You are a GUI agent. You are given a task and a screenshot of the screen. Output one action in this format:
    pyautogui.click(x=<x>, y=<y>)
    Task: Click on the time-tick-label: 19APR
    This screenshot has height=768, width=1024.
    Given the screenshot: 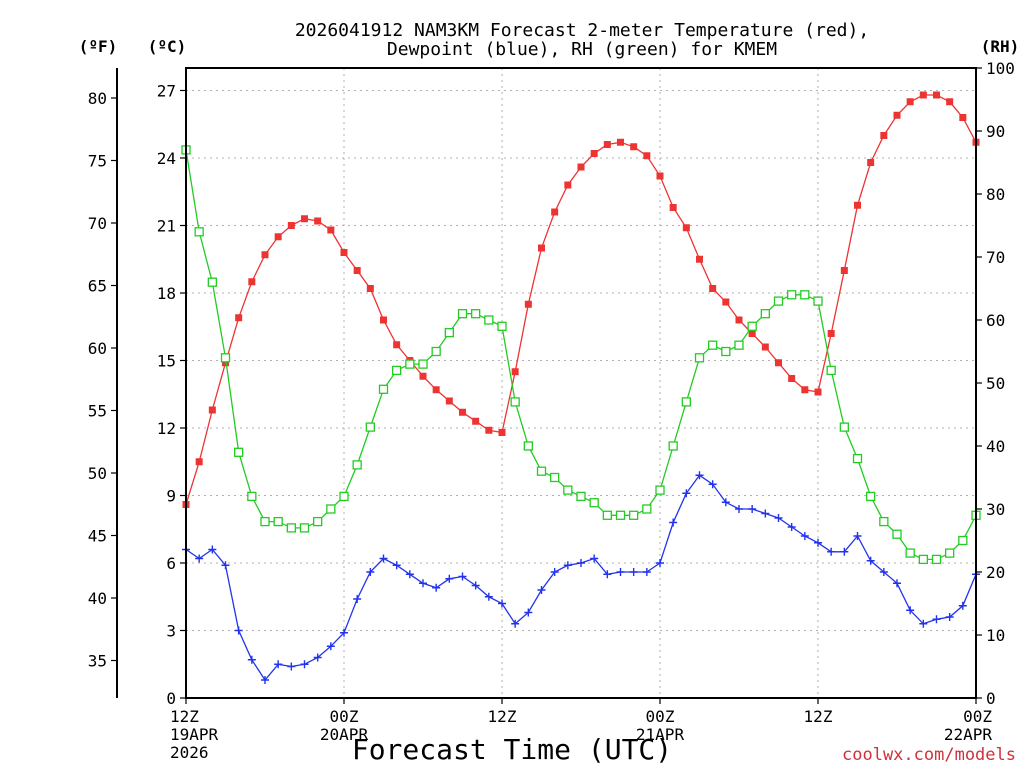 What is the action you would take?
    pyautogui.click(x=194, y=734)
    